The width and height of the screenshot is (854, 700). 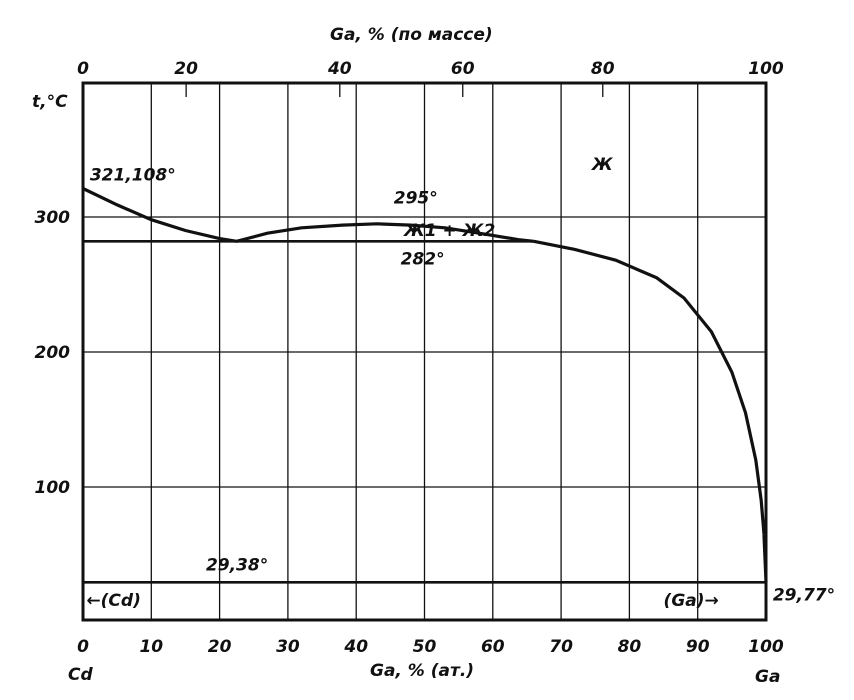 I want to click on x-tick-label-50: 50, so click(x=425, y=647).